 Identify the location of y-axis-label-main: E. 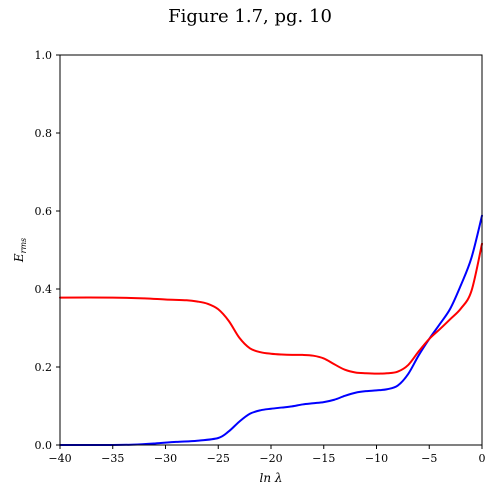
(19, 258).